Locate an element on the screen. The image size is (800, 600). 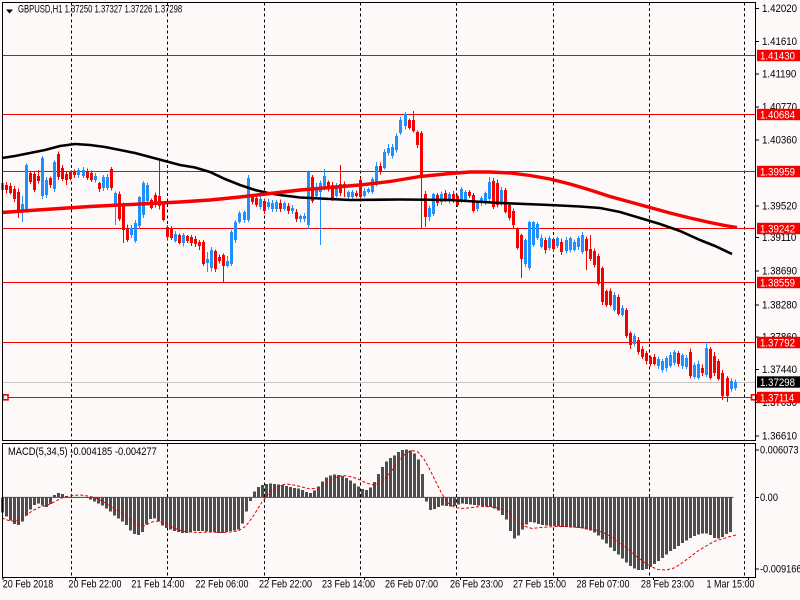
svg-text: 1.38690 is located at coordinates (779, 272).